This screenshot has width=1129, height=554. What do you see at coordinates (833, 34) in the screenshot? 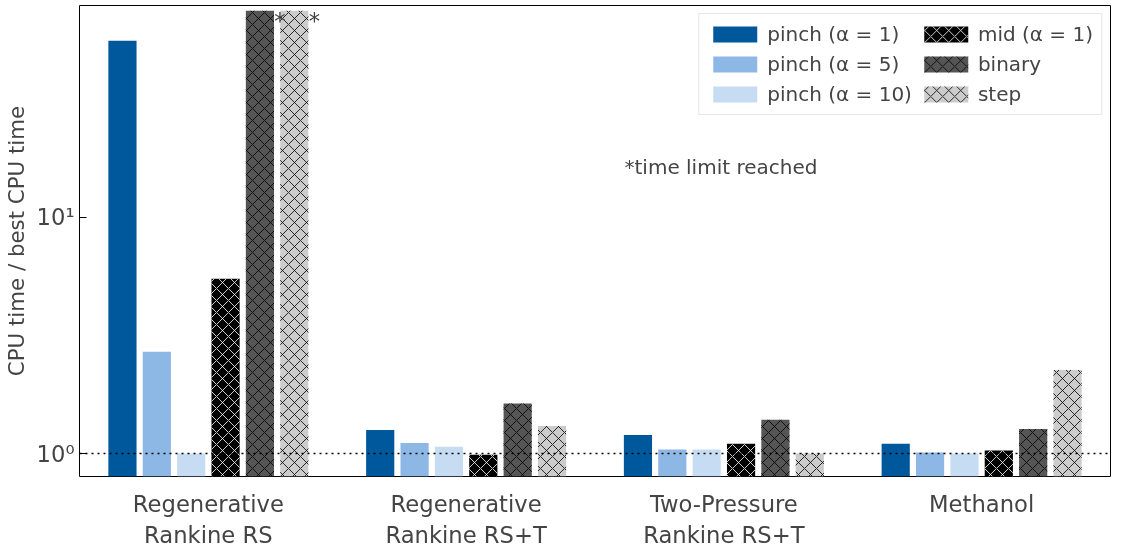
I see `legend-label: pinch (α = 1)` at bounding box center [833, 34].